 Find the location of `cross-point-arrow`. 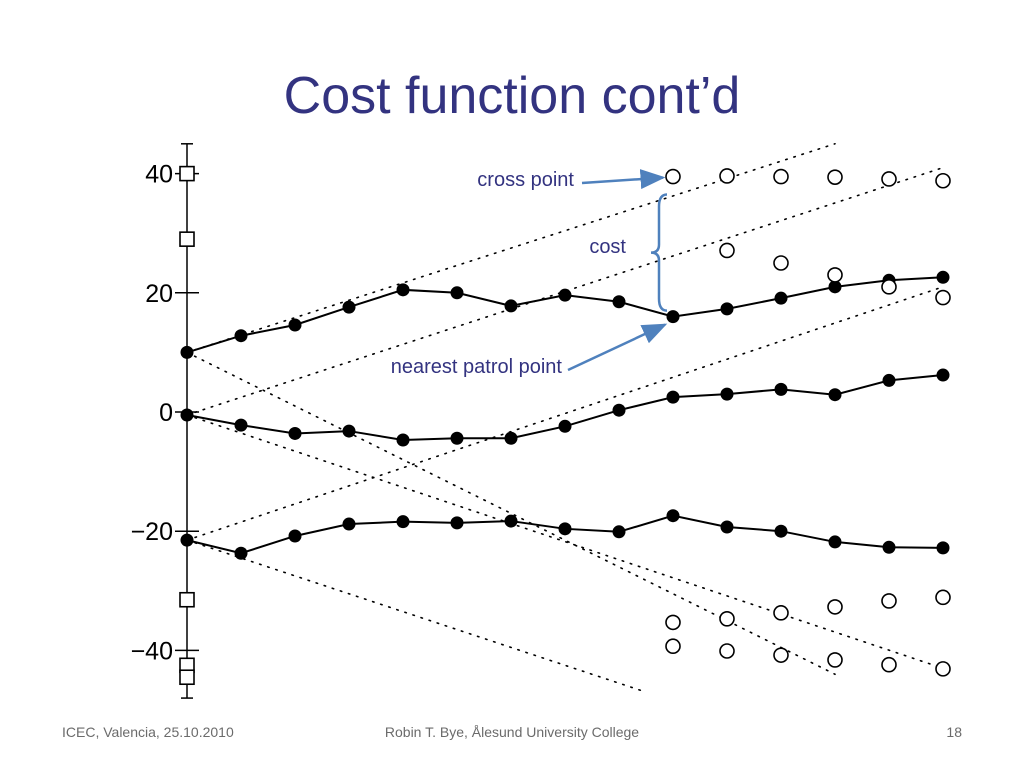

cross-point-arrow is located at coordinates (623, 179).